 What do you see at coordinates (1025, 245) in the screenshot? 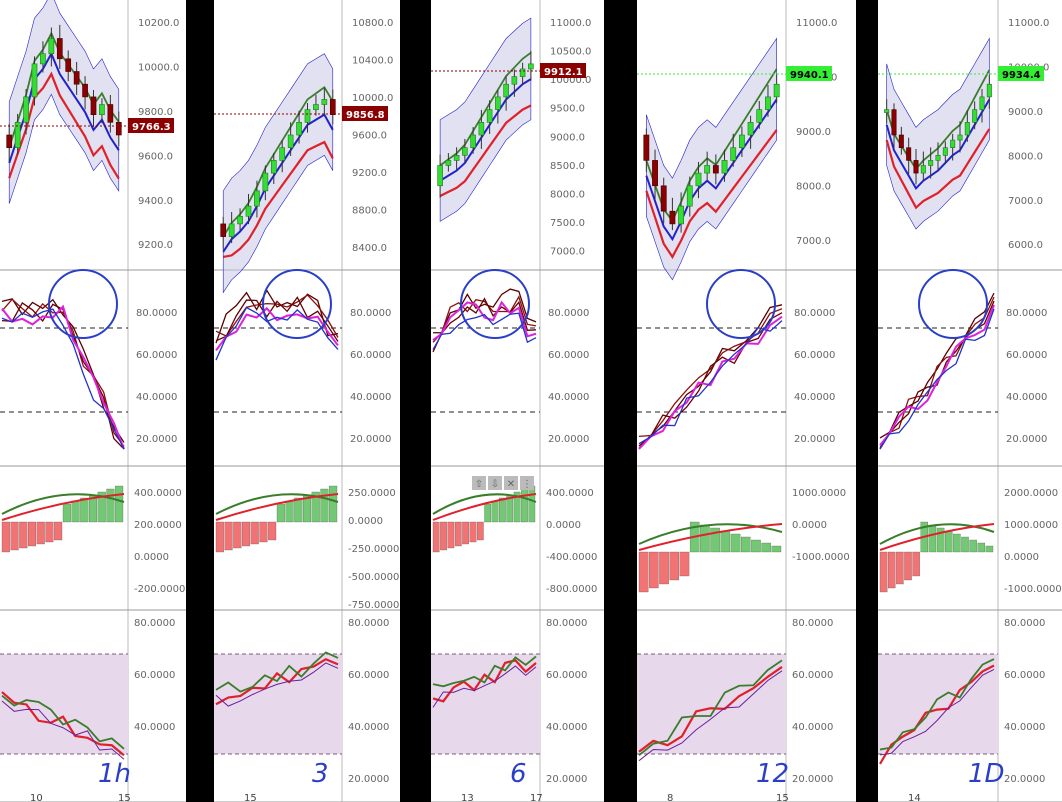
I see `price-tick-label: 6000.0` at bounding box center [1025, 245].